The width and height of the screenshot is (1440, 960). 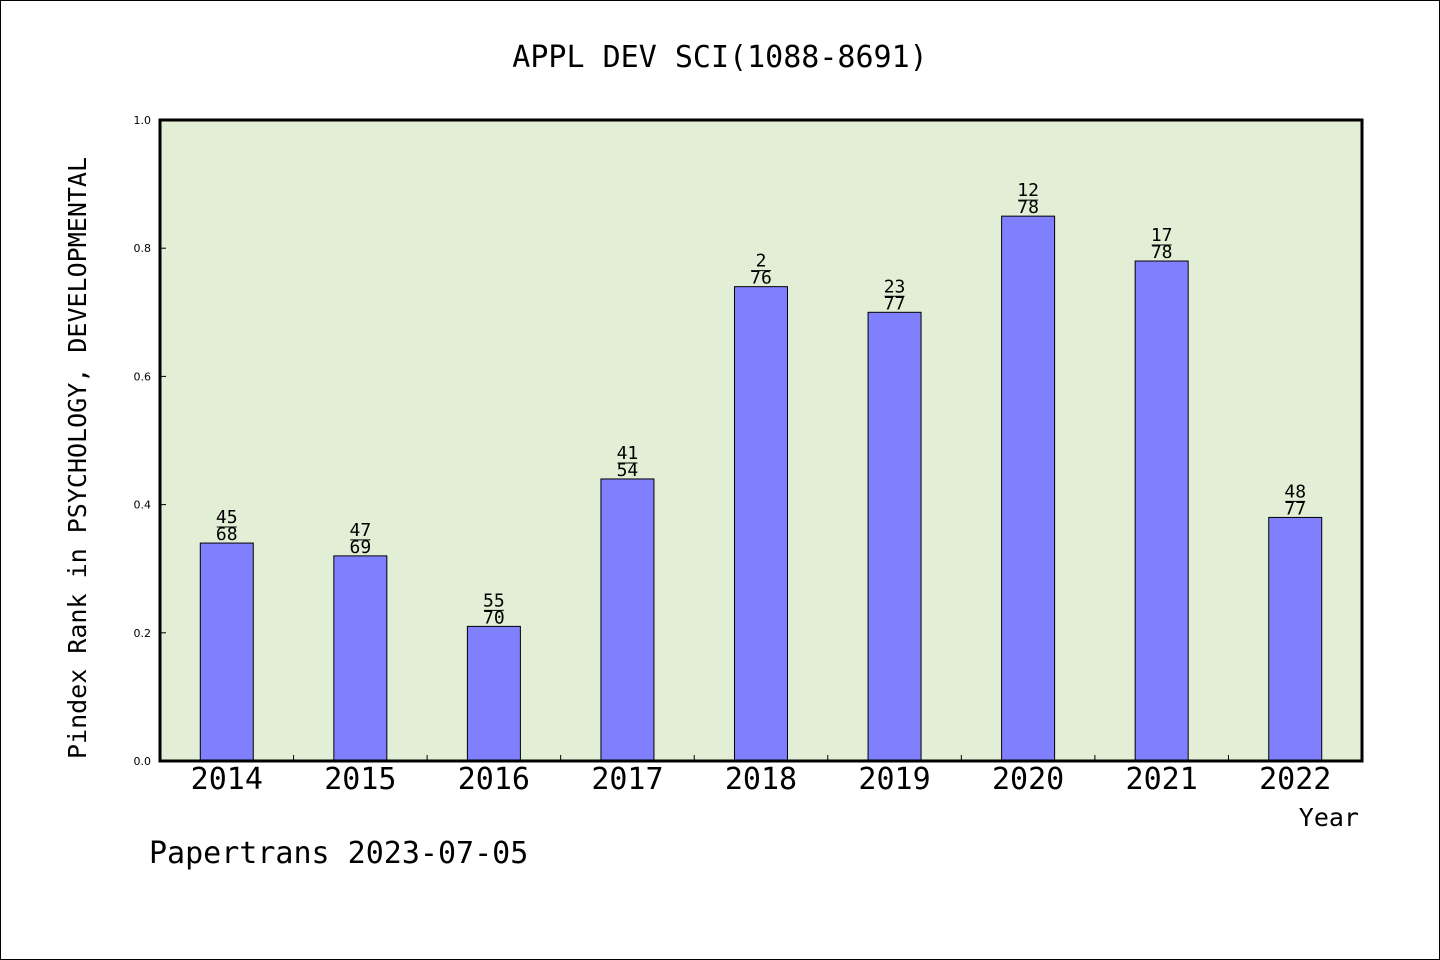 What do you see at coordinates (227, 534) in the screenshot?
I see `bar-total-label: 68` at bounding box center [227, 534].